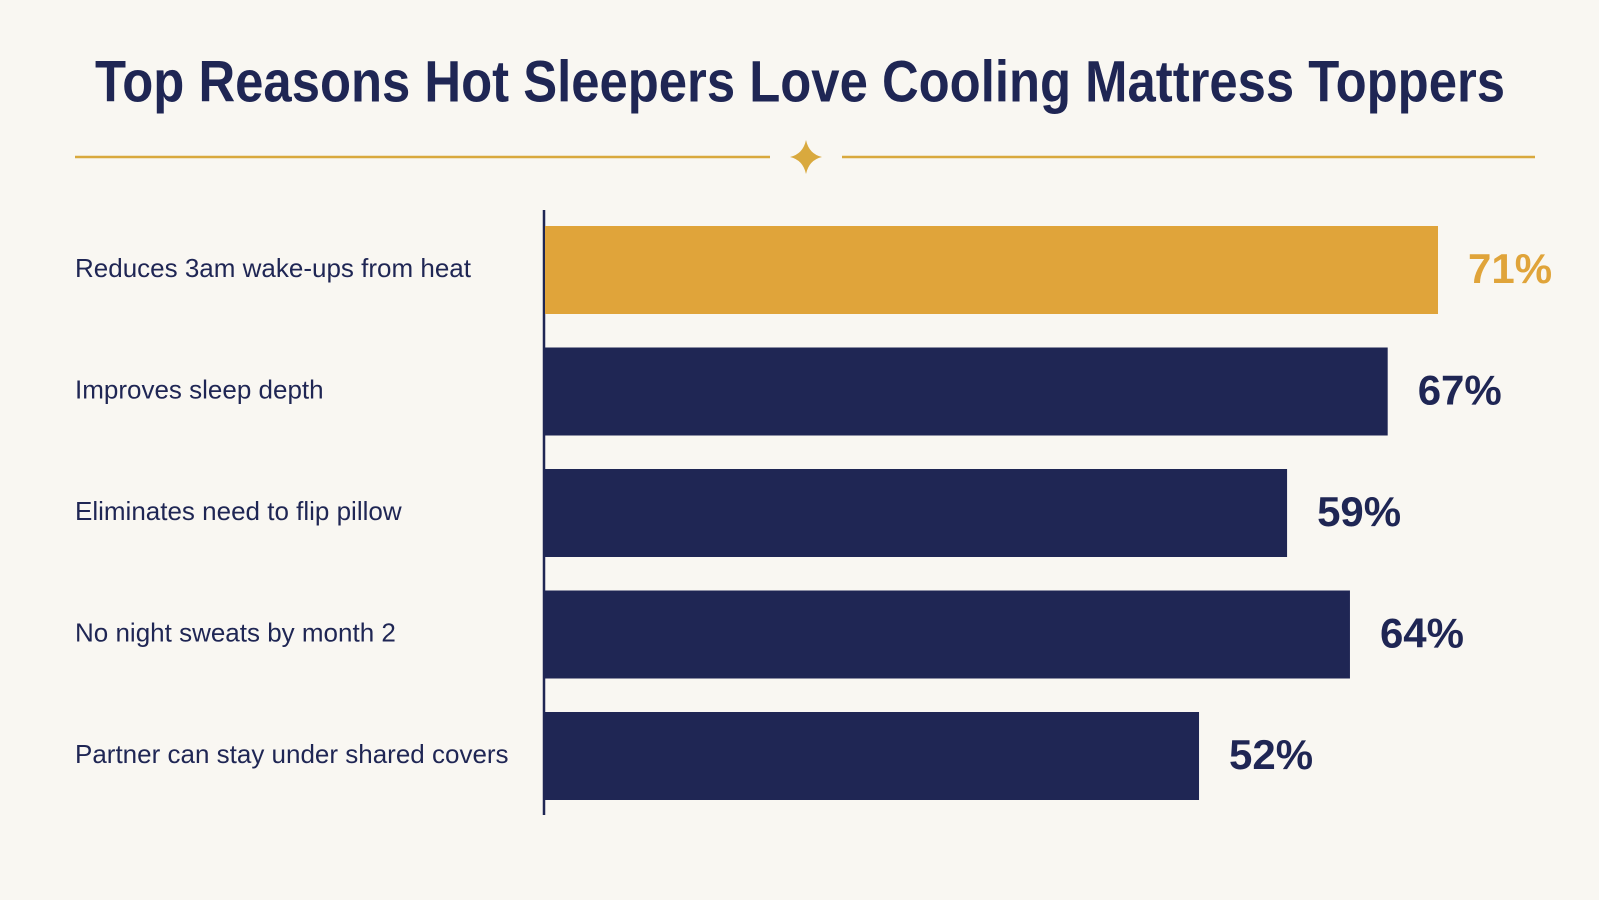  Describe the element at coordinates (238, 511) in the screenshot. I see `category-label: Eliminates need to flip pillow` at that location.